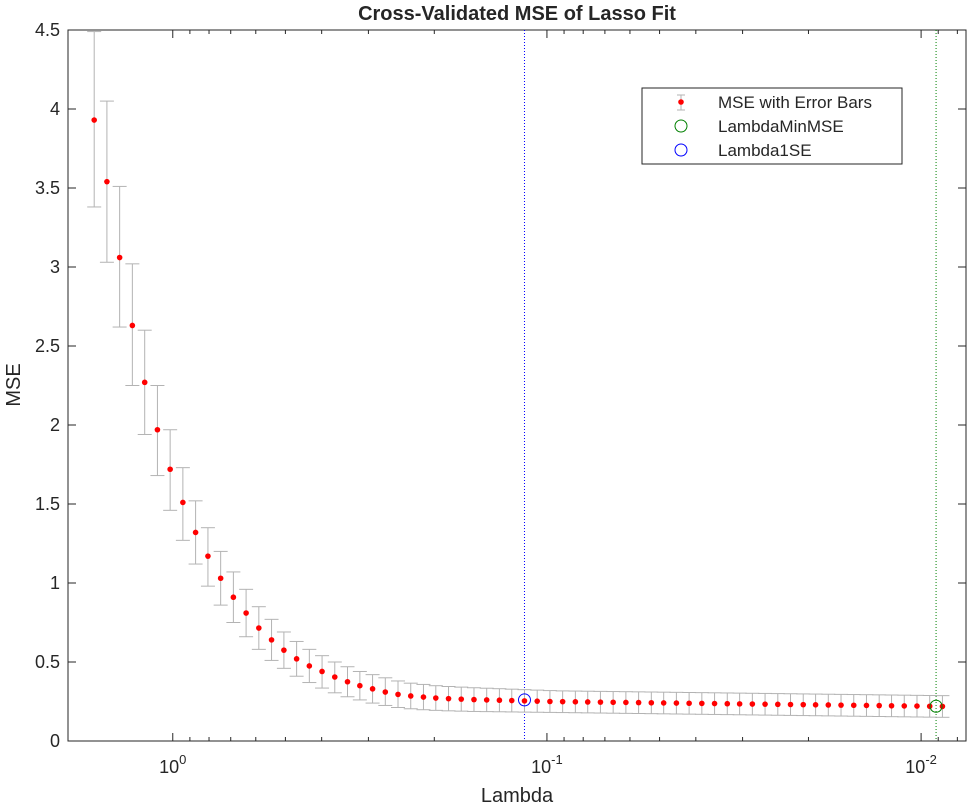  What do you see at coordinates (681, 126) in the screenshot?
I see `legend-green-circle-icon` at bounding box center [681, 126].